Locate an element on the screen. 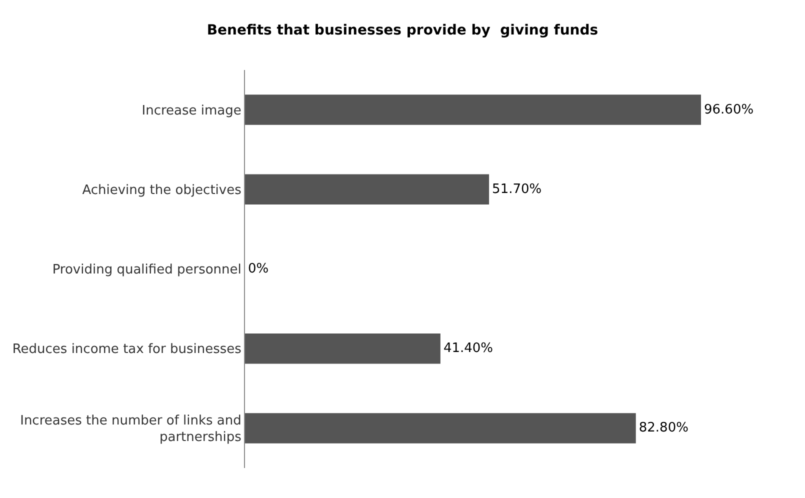 Image resolution: width=805 pixels, height=498 pixels. y-tick-label: Increases the number of links and partnerships is located at coordinates (131, 429).